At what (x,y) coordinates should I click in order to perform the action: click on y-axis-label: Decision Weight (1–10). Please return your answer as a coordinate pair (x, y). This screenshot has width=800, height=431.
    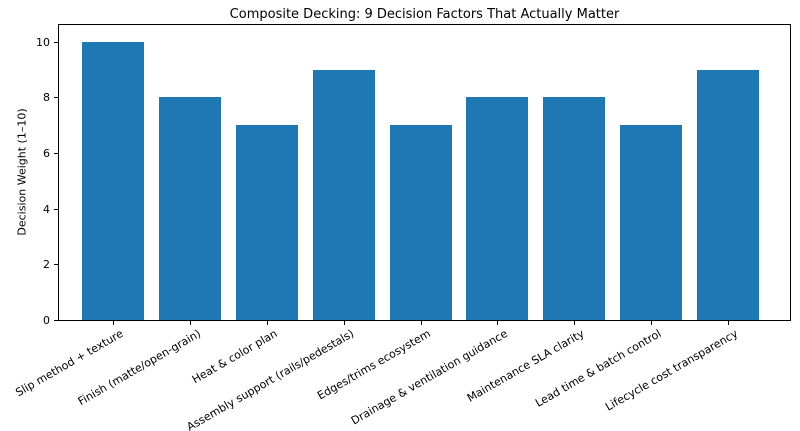
    Looking at the image, I should click on (22, 172).